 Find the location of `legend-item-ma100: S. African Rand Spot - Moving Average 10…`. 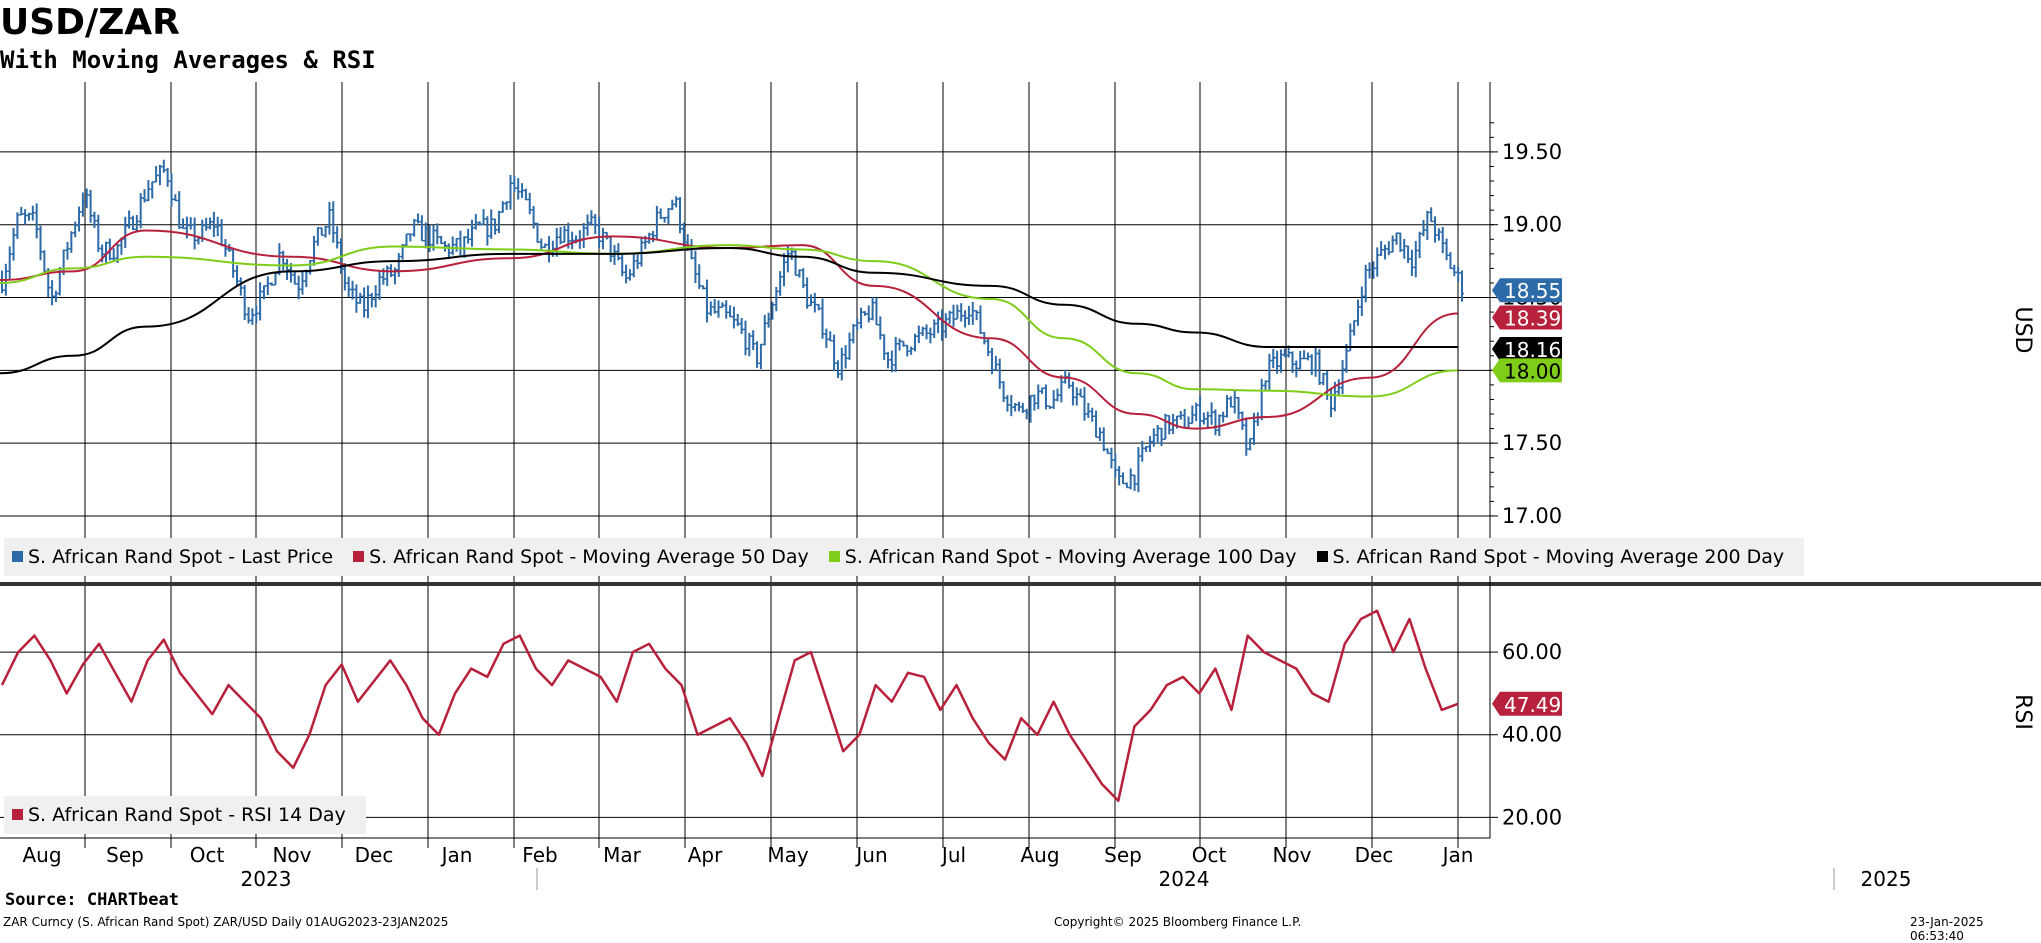

legend-item-ma100: S. African Rand Spot - Moving Average 10… is located at coordinates (1062, 557).